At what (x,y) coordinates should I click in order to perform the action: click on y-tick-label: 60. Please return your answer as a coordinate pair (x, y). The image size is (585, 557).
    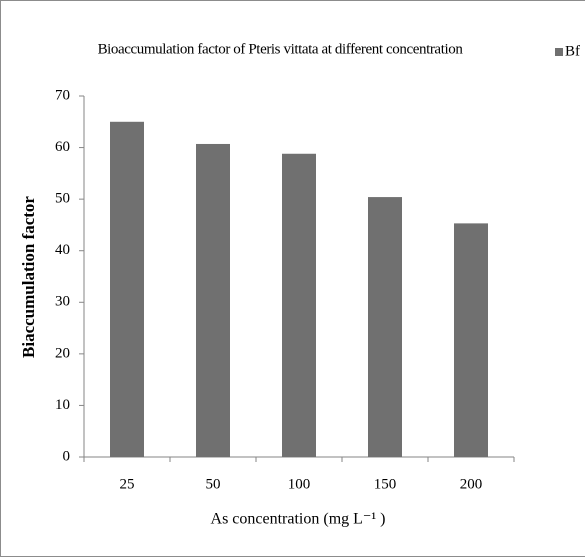
    Looking at the image, I should click on (62, 147).